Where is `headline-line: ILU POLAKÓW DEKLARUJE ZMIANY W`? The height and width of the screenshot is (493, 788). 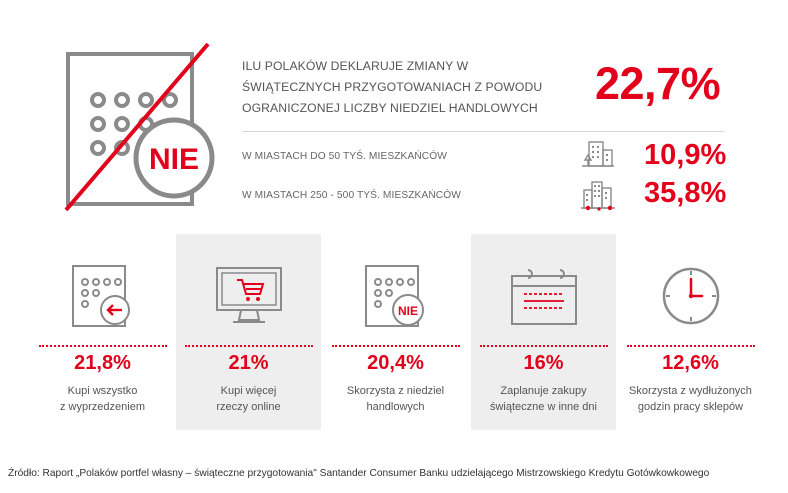
headline-line: ILU POLAKÓW DEKLARUJE ZMIANY W is located at coordinates (355, 66).